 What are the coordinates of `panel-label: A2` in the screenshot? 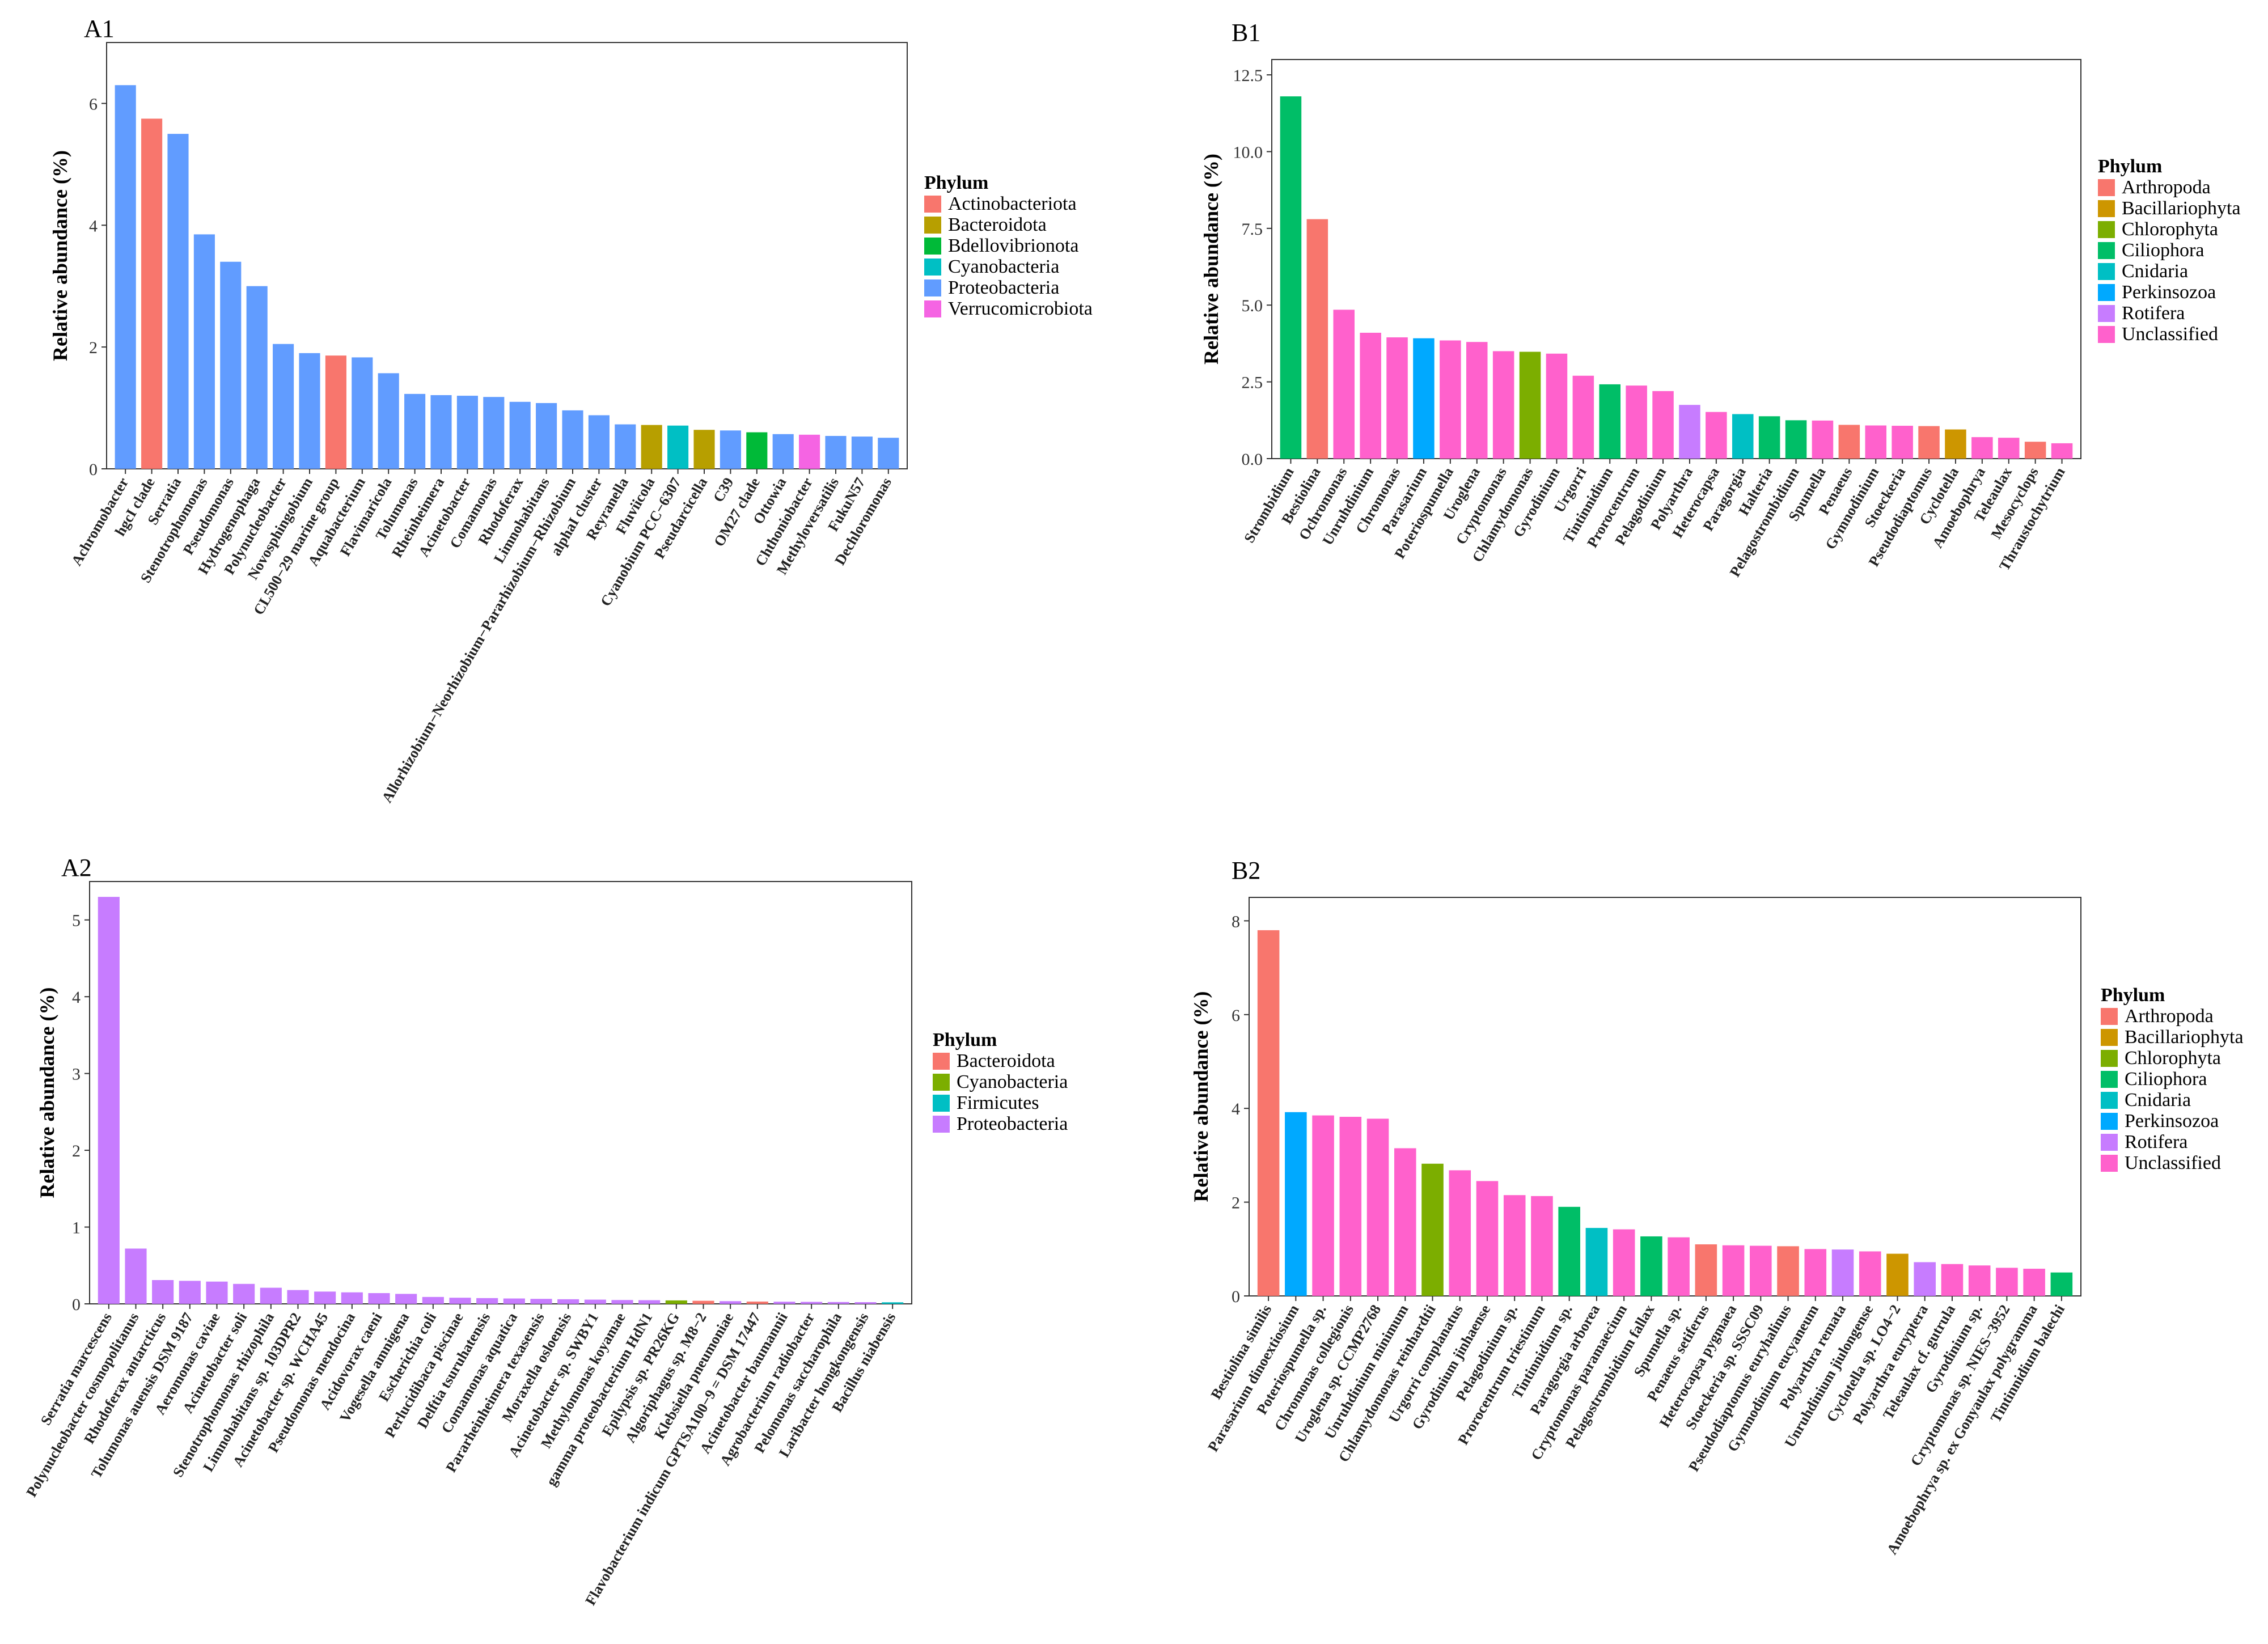 It's located at (76, 868).